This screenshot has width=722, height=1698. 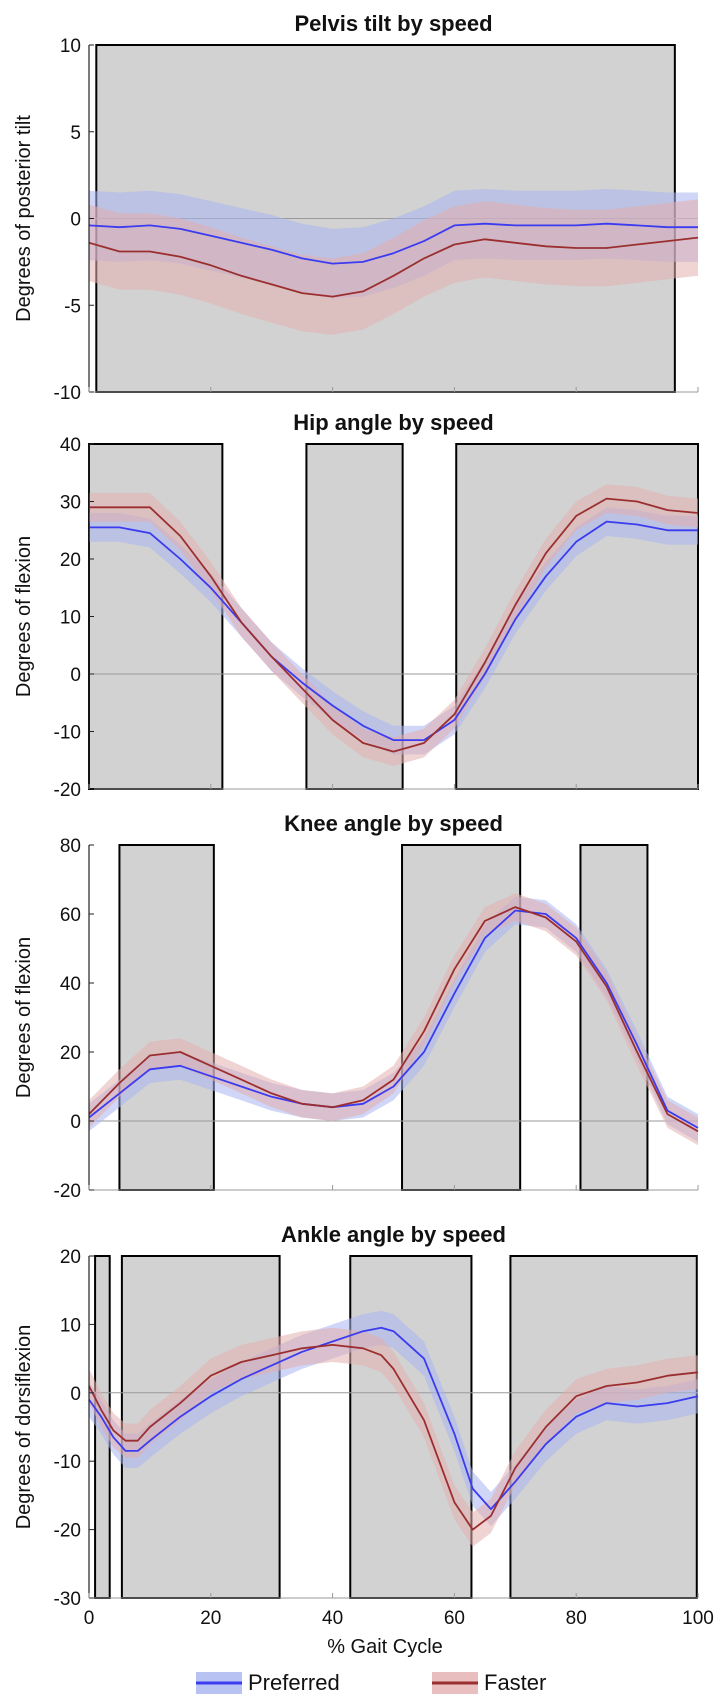 I want to click on sd-band-preferred, so click(x=393, y=631).